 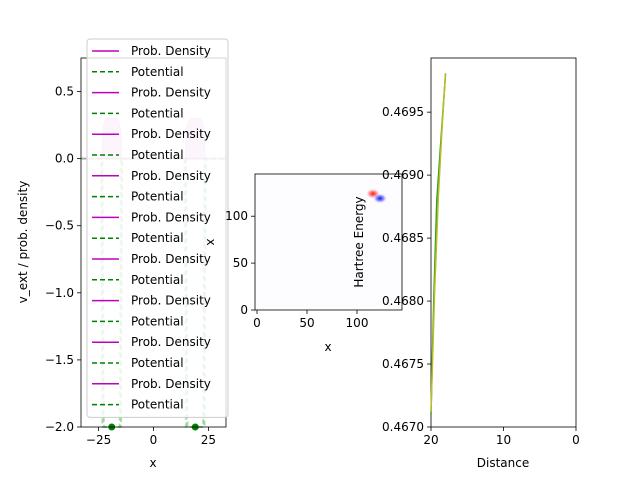 What do you see at coordinates (59, 226) in the screenshot?
I see `y-tick-label: −0.5` at bounding box center [59, 226].